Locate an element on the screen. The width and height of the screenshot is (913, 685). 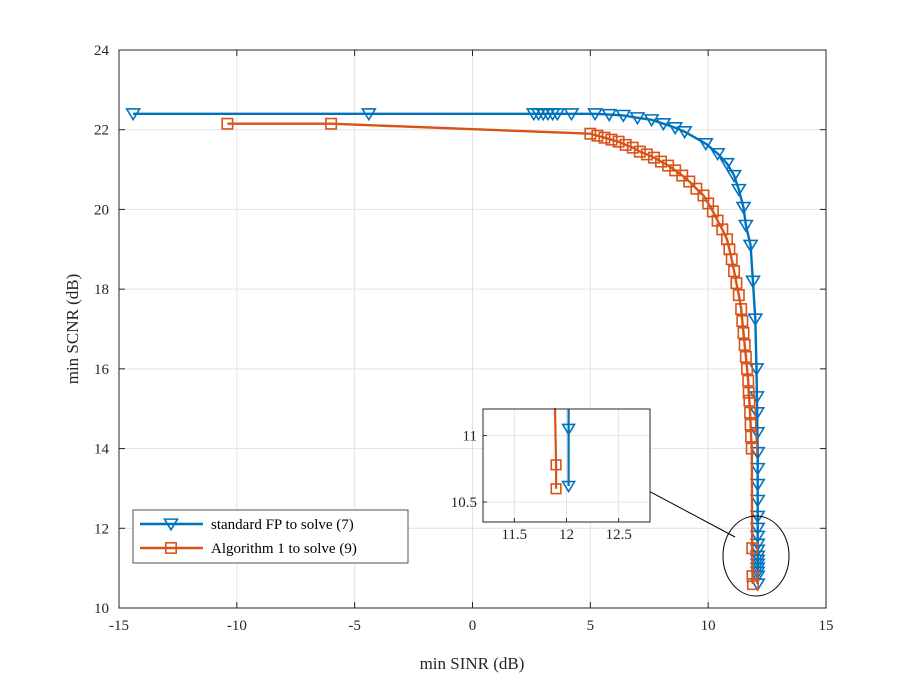
x-tick-label: -10 is located at coordinates (237, 626).